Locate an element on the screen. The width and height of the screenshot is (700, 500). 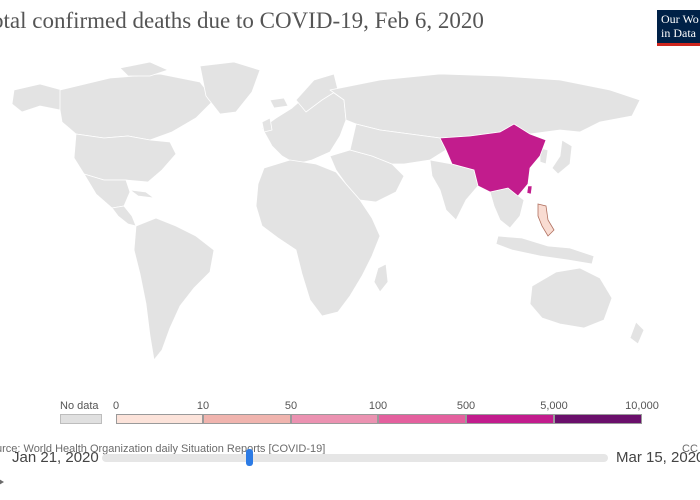
country-philippines is located at coordinates (546, 220).